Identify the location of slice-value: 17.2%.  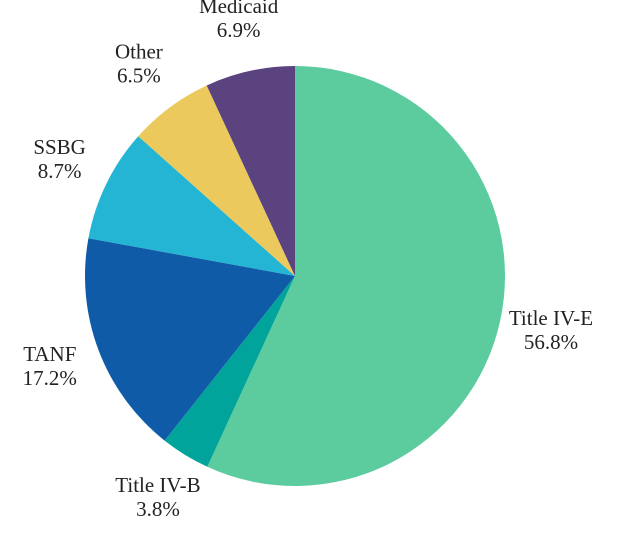
(50, 378).